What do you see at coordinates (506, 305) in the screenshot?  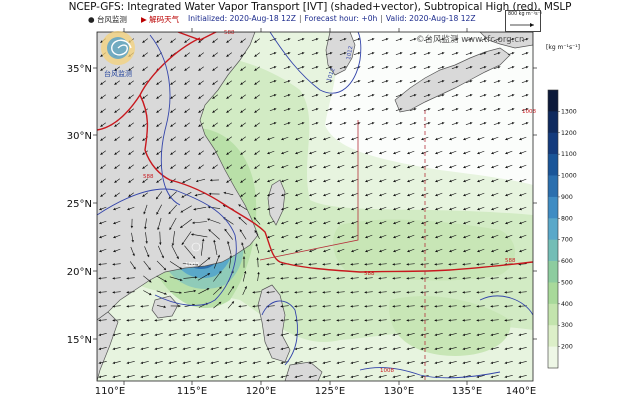 I see `isobar-east-loop` at bounding box center [506, 305].